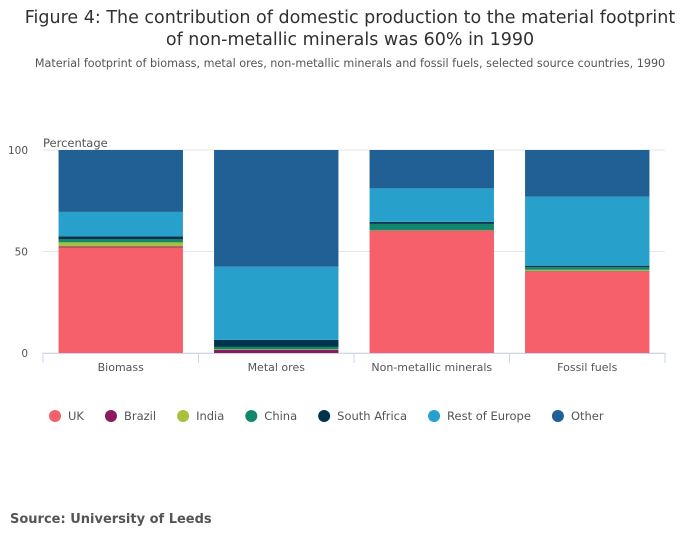 The width and height of the screenshot is (700, 549). I want to click on bar-fossil-fuels-uk, so click(587, 312).